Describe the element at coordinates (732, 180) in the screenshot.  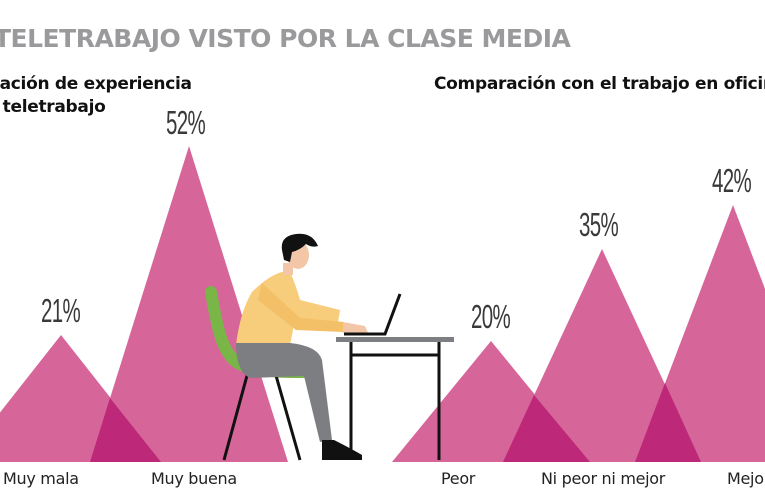
I see `value-label-mejor: 42%` at that location.